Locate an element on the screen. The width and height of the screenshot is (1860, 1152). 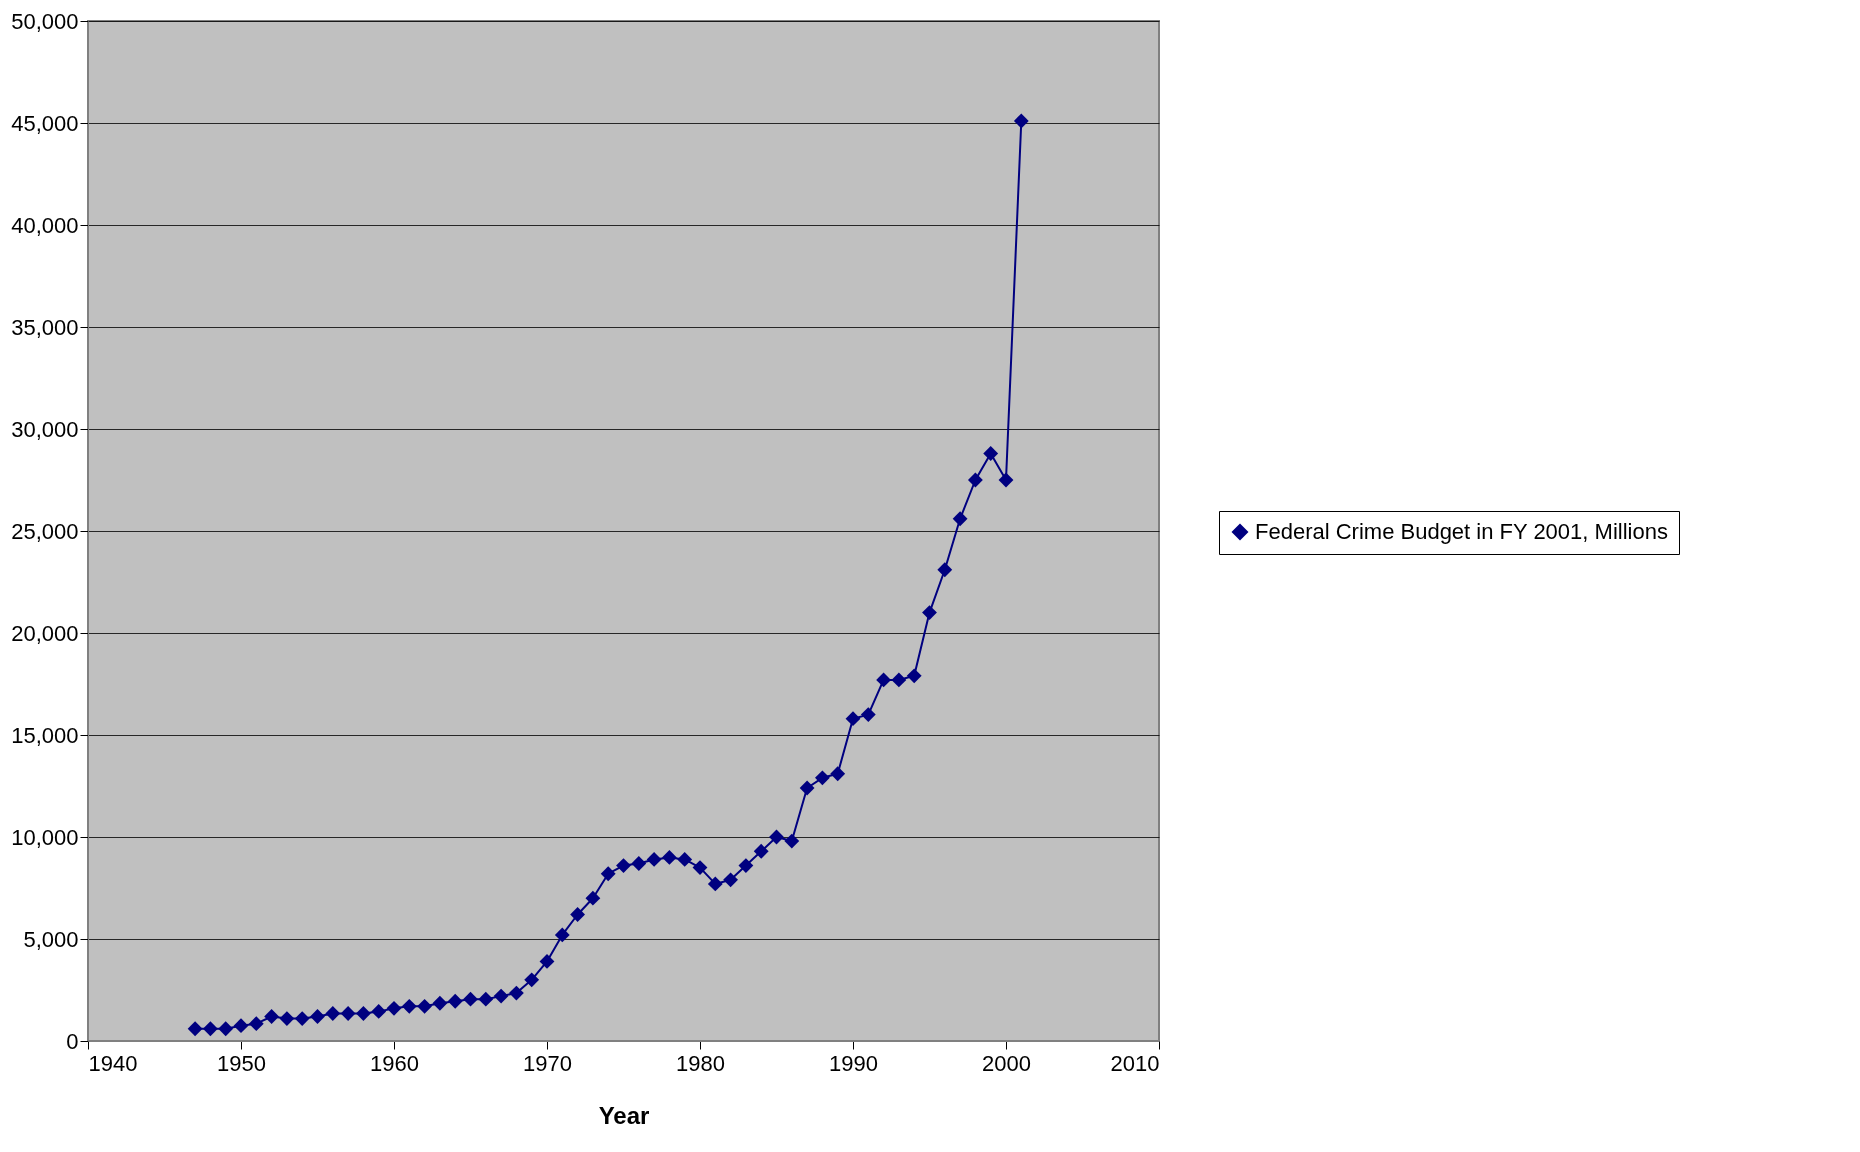
y-tick-label: 45,000 is located at coordinates (45, 123).